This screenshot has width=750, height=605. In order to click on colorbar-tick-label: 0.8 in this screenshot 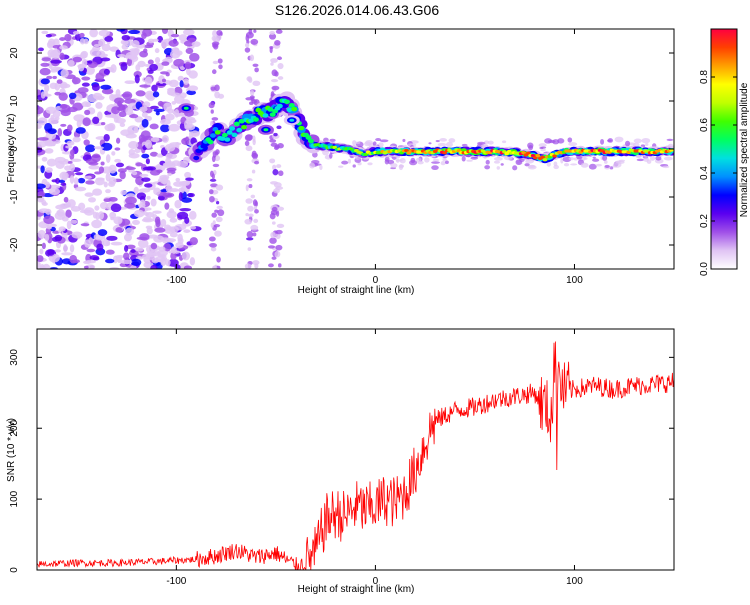, I will do `click(704, 77)`.